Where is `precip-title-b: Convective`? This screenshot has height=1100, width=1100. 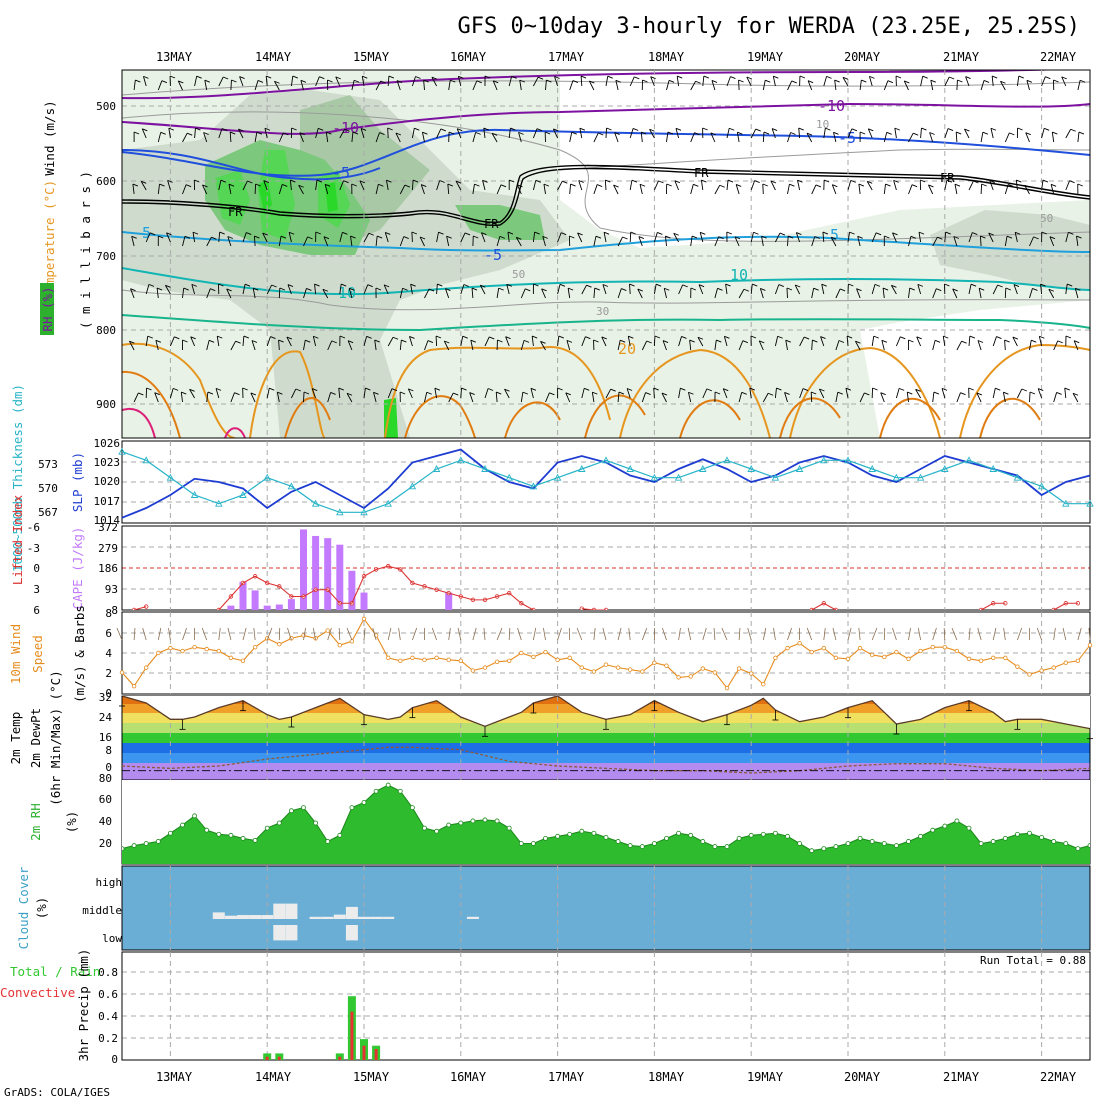
precip-title-b: Convective is located at coordinates (37, 992).